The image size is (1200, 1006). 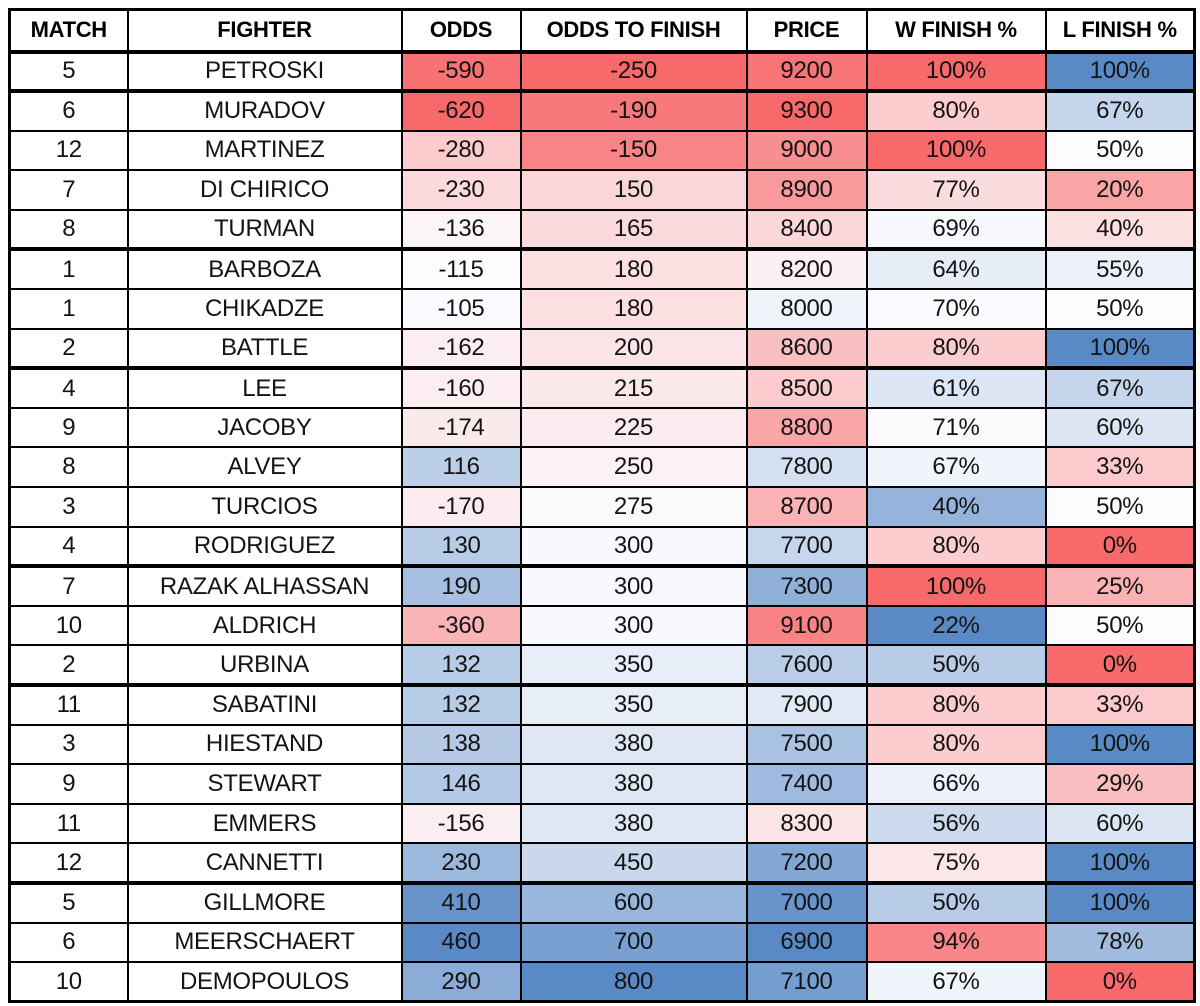 What do you see at coordinates (1120, 784) in the screenshot?
I see `cell-l-finish: 29%` at bounding box center [1120, 784].